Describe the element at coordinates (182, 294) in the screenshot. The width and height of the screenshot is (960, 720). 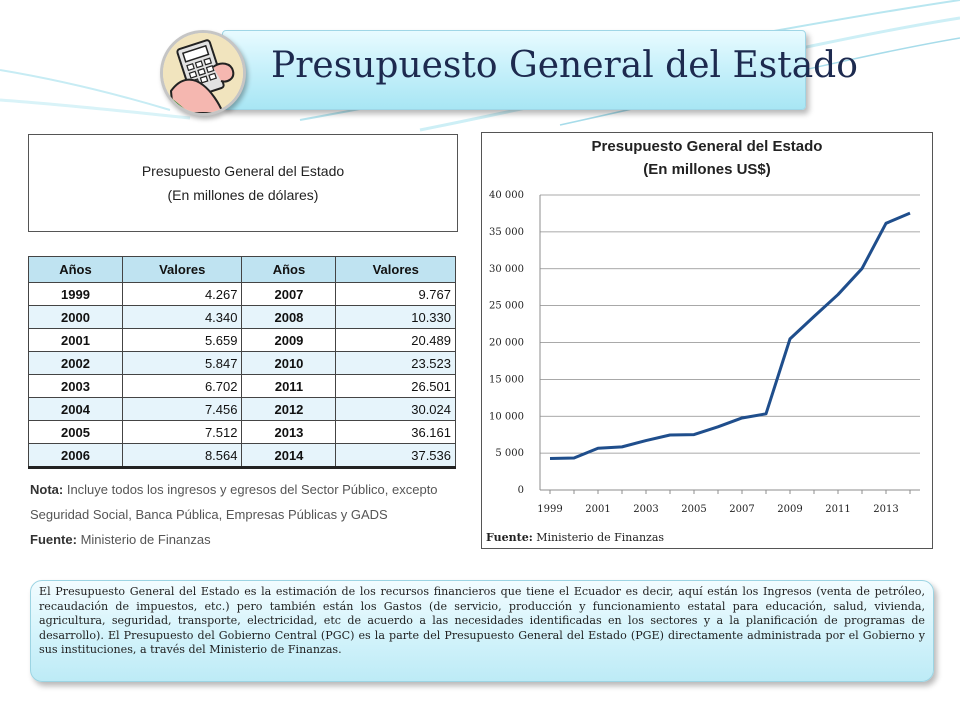
I see `value-cell: 4.267` at that location.